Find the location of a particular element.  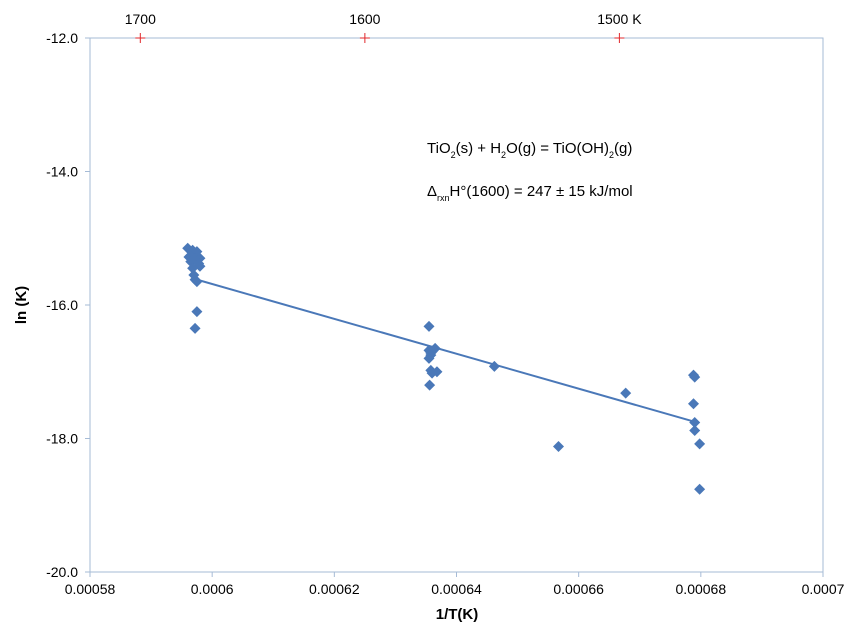

y-axis: -12.0 -14.0 -16.0 -18.0 -20.0 is located at coordinates (68, 305).